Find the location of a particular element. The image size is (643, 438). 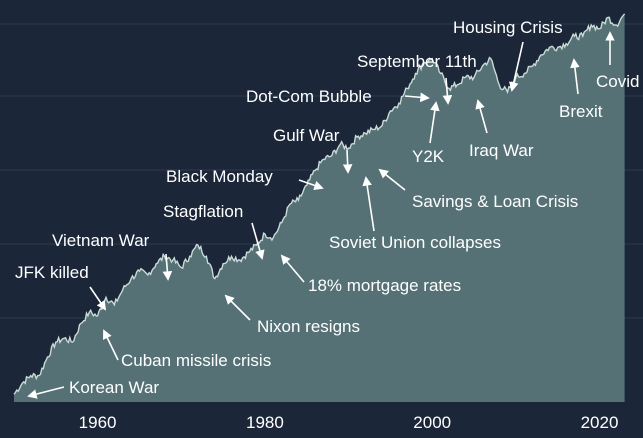

annotation-brexit: Brexit is located at coordinates (581, 89).